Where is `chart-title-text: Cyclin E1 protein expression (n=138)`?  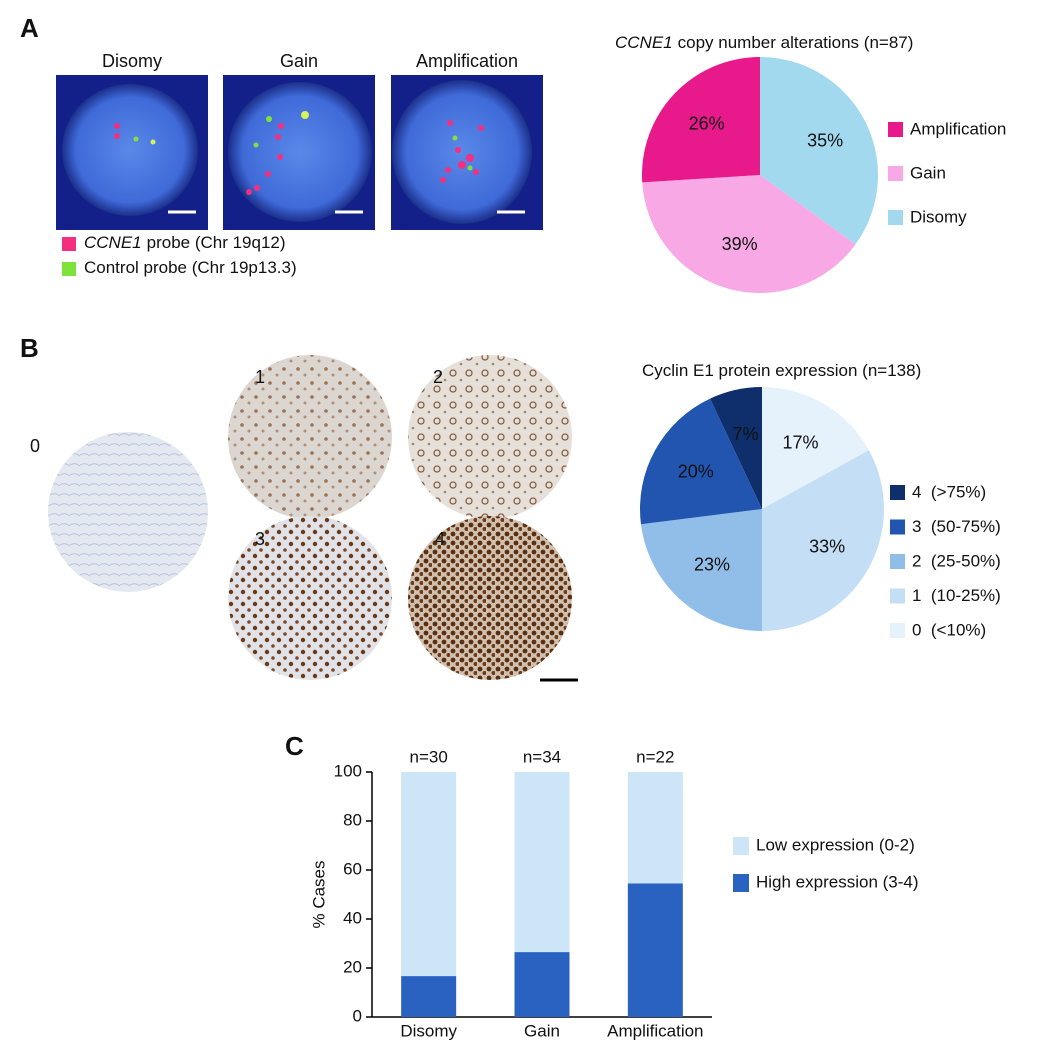
chart-title-text: Cyclin E1 protein expression (n=138) is located at coordinates (781, 370).